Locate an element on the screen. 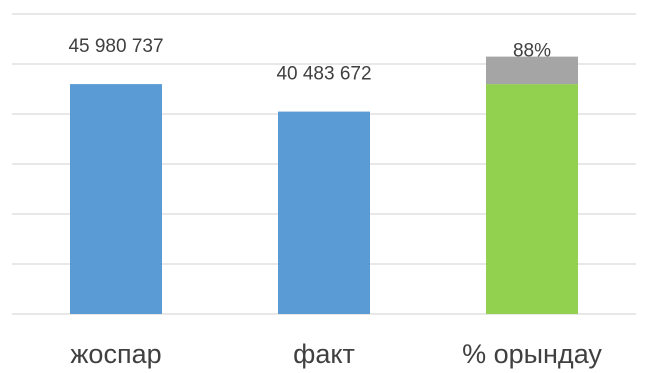 This screenshot has height=373, width=645. annotation: 88% is located at coordinates (532, 51).